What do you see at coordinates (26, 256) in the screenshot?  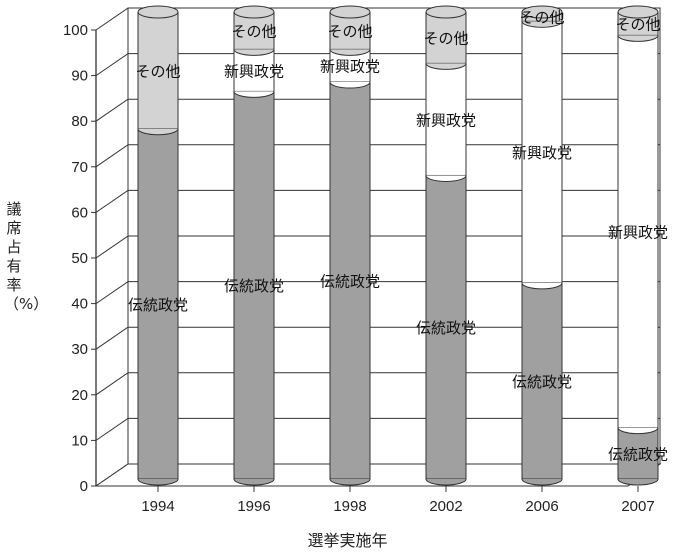 I see `y-axis-label: 議席占有率（%）` at bounding box center [26, 256].